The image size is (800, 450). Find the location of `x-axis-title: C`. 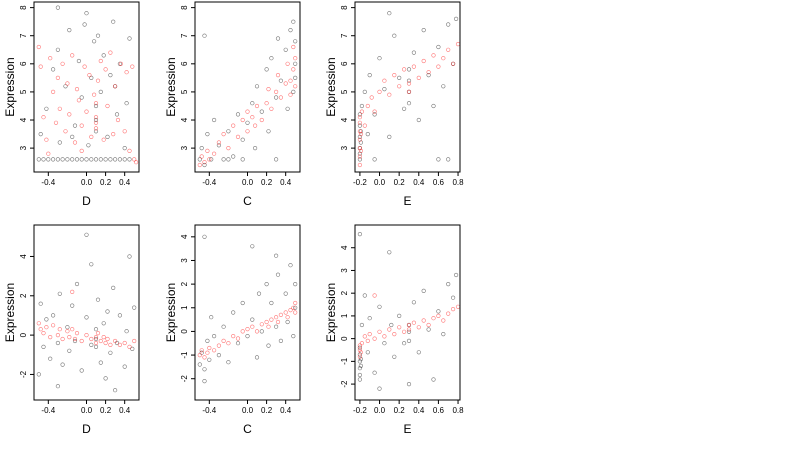

x-axis-title: C is located at coordinates (247, 201).